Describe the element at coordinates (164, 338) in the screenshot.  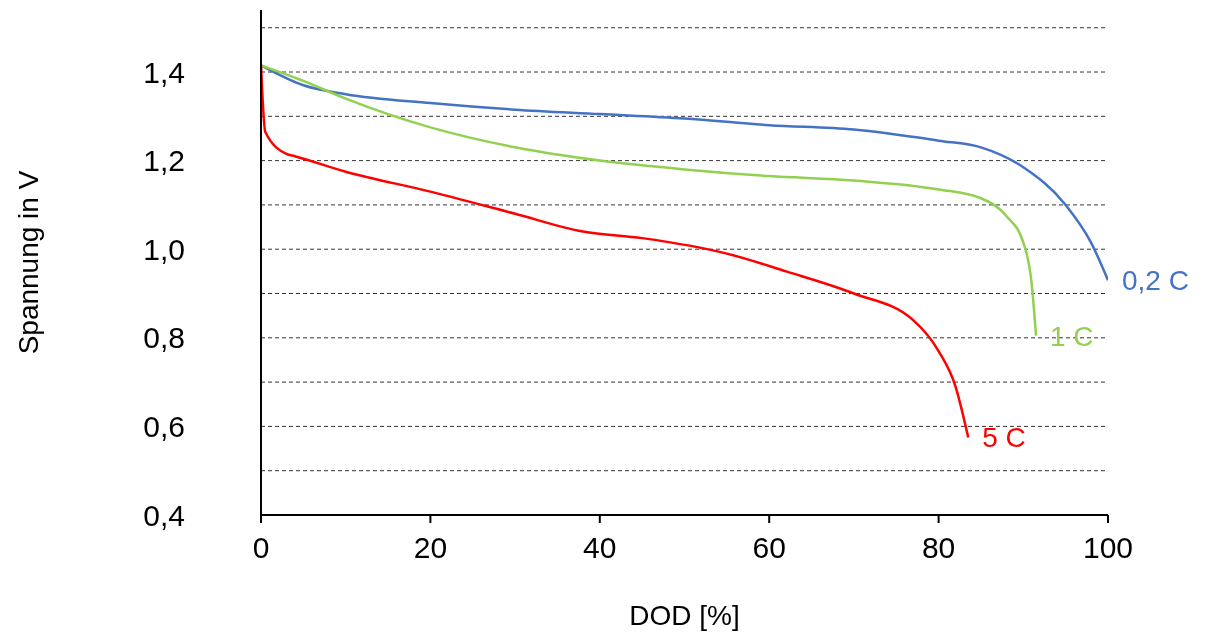
I see `y-tick-label: 0,8` at that location.